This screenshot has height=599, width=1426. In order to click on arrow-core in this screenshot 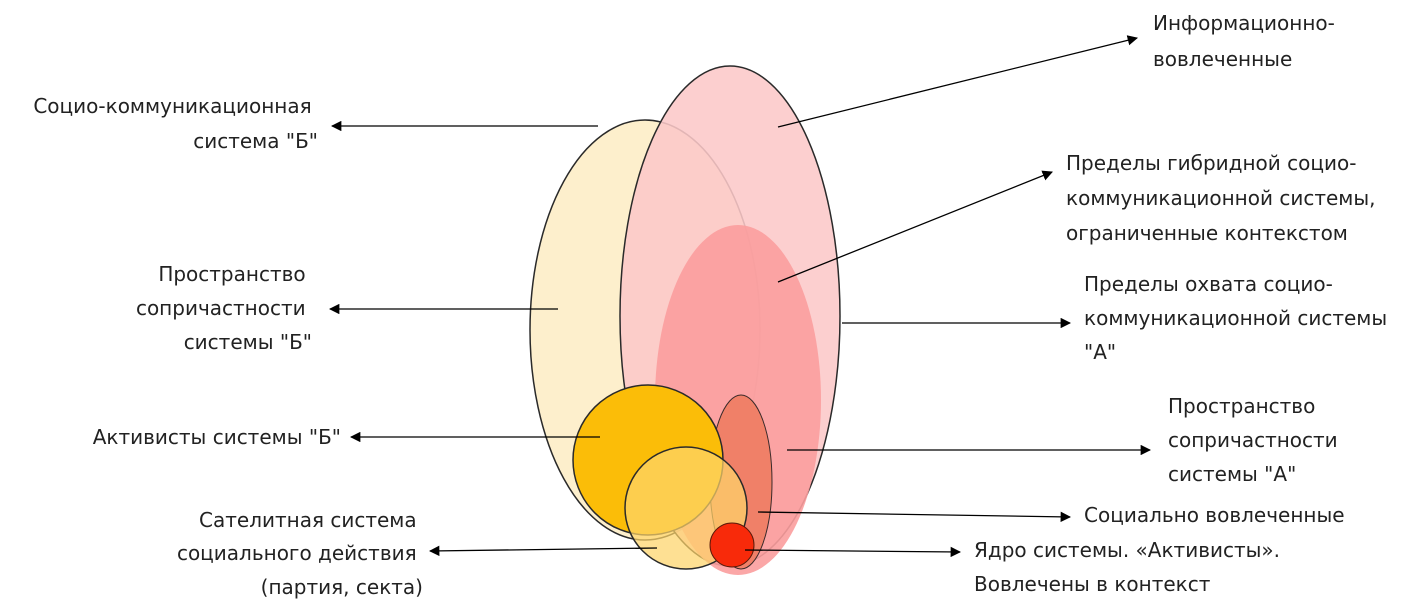, I will do `click(853, 552)`.